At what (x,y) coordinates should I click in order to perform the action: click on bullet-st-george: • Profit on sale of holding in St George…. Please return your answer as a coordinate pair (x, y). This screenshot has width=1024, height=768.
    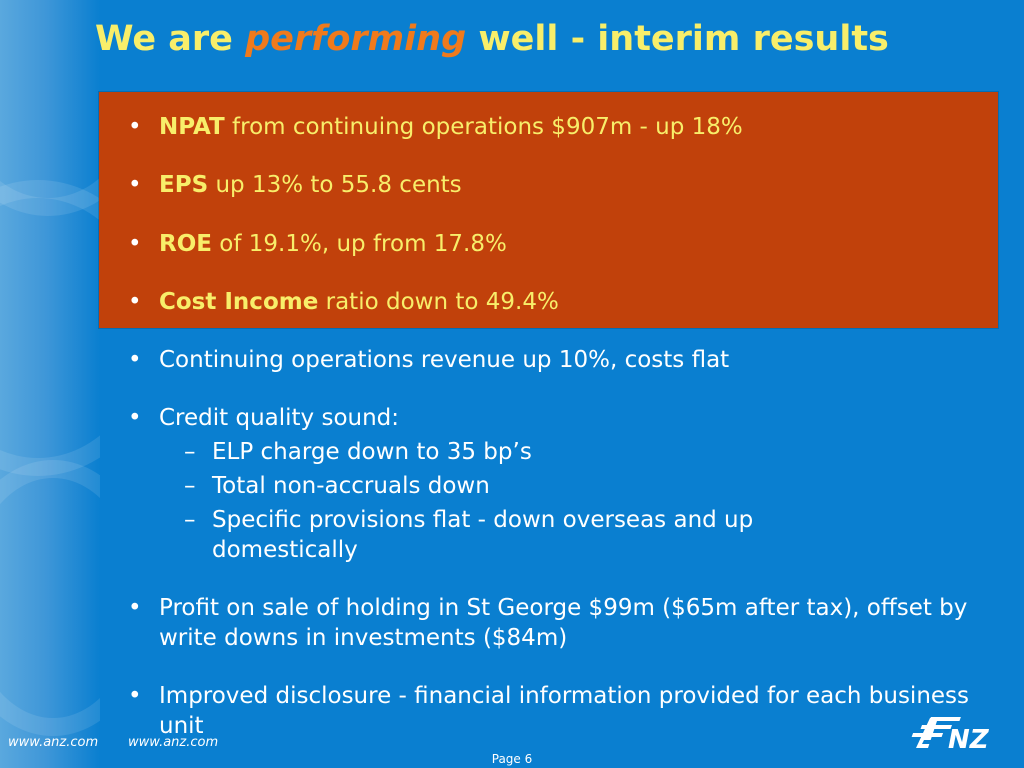
    Looking at the image, I should click on (563, 623).